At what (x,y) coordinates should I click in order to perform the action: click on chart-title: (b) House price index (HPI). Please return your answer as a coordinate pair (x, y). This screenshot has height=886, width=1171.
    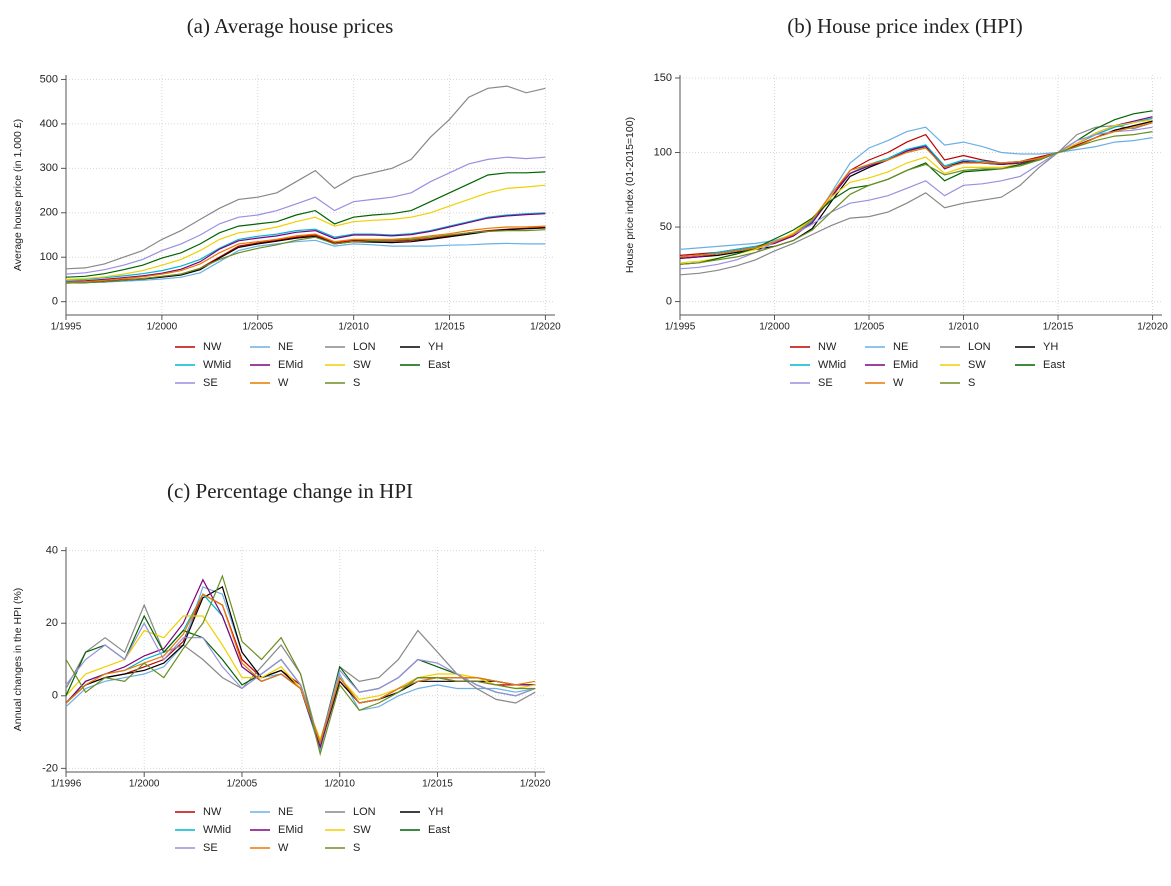
    Looking at the image, I should click on (905, 26).